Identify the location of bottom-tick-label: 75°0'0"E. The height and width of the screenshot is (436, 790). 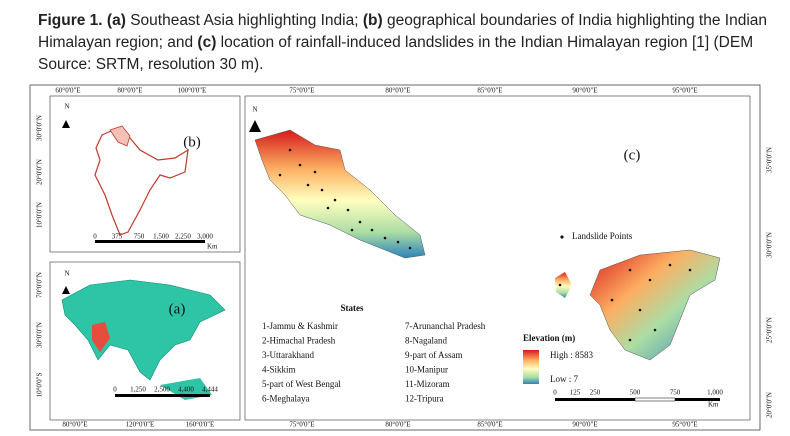
(301, 425).